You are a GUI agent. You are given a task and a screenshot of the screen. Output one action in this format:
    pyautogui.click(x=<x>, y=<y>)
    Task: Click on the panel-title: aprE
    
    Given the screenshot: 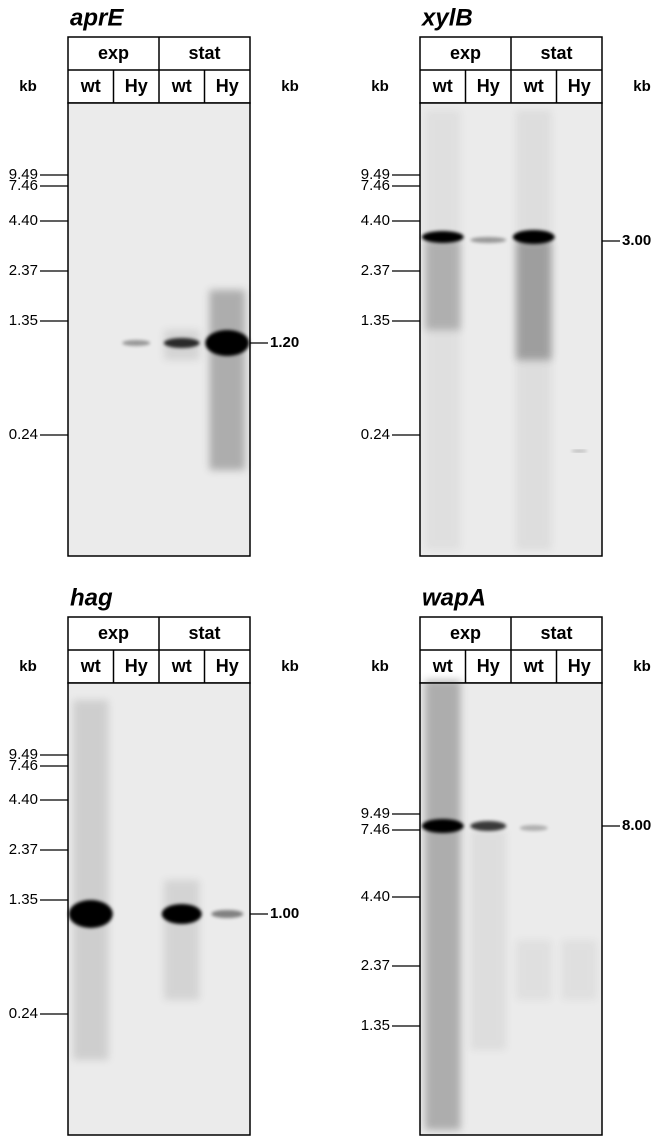 What is the action you would take?
    pyautogui.click(x=97, y=17)
    